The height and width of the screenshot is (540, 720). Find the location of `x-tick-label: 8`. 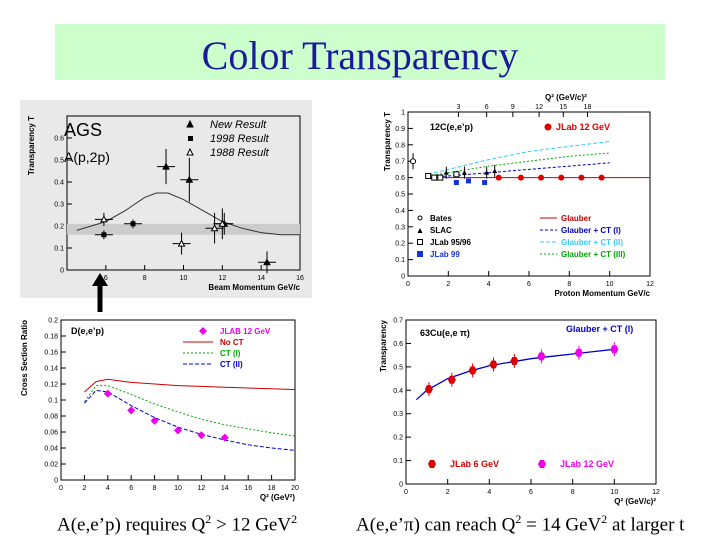

x-tick-label: 8 is located at coordinates (573, 492).